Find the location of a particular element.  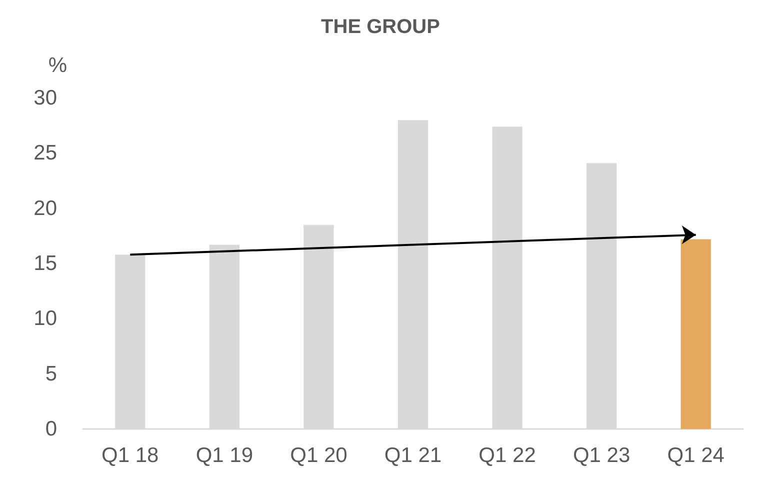

y-axis-title: % is located at coordinates (57, 65).